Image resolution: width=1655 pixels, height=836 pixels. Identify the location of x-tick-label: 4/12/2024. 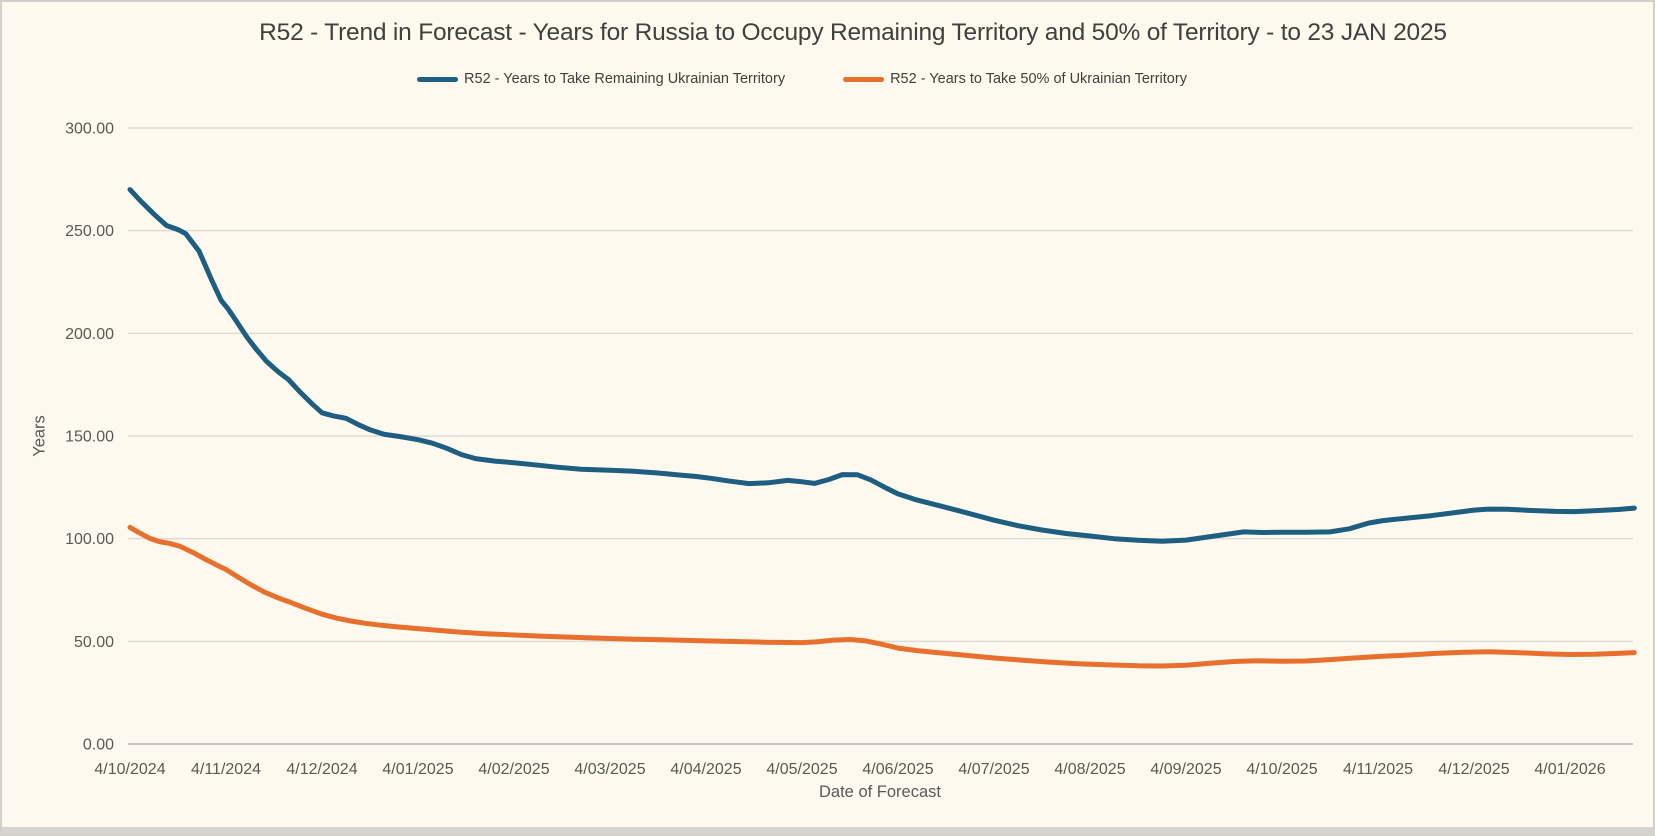
(321, 769).